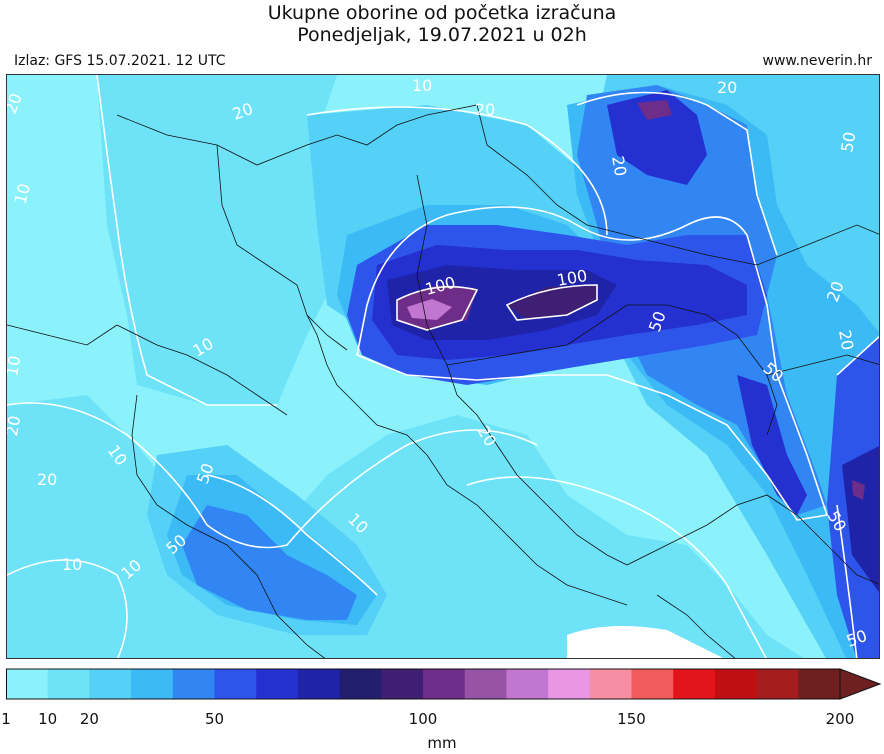 The image size is (884, 754). What do you see at coordinates (269, 562) in the screenshot?
I see `band-50-sw` at bounding box center [269, 562].